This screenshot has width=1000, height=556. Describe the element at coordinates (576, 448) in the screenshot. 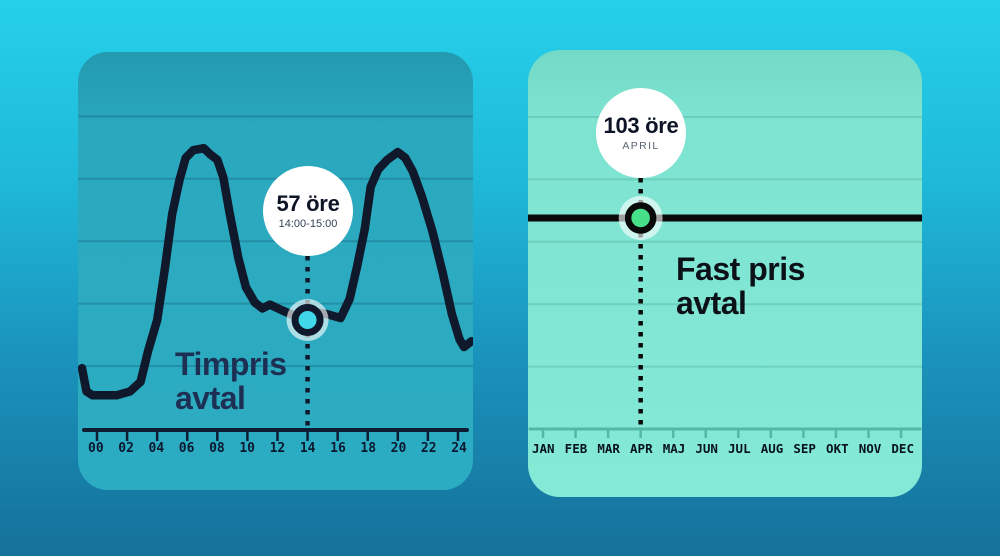

I see `month-axis-label: FEB` at that location.